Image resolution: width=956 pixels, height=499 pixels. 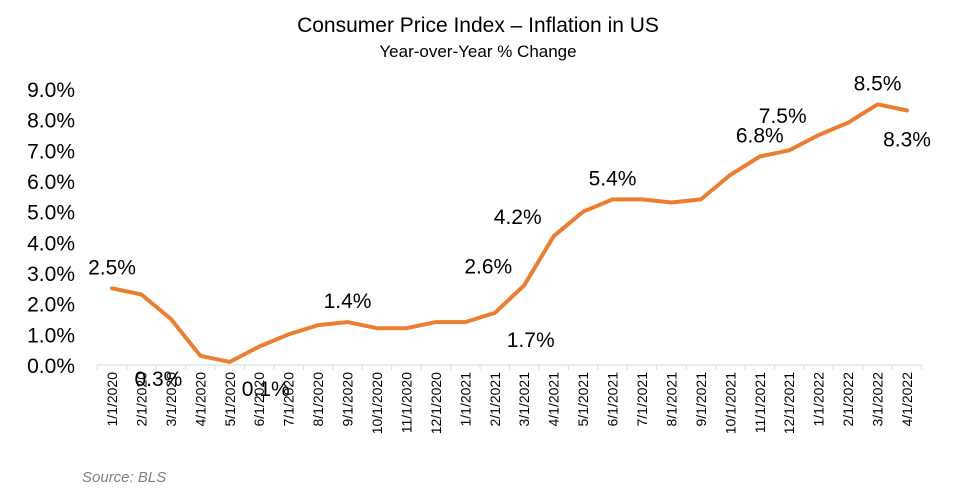 What do you see at coordinates (200, 399) in the screenshot?
I see `x-tick-label: 4/1/2020` at bounding box center [200, 399].